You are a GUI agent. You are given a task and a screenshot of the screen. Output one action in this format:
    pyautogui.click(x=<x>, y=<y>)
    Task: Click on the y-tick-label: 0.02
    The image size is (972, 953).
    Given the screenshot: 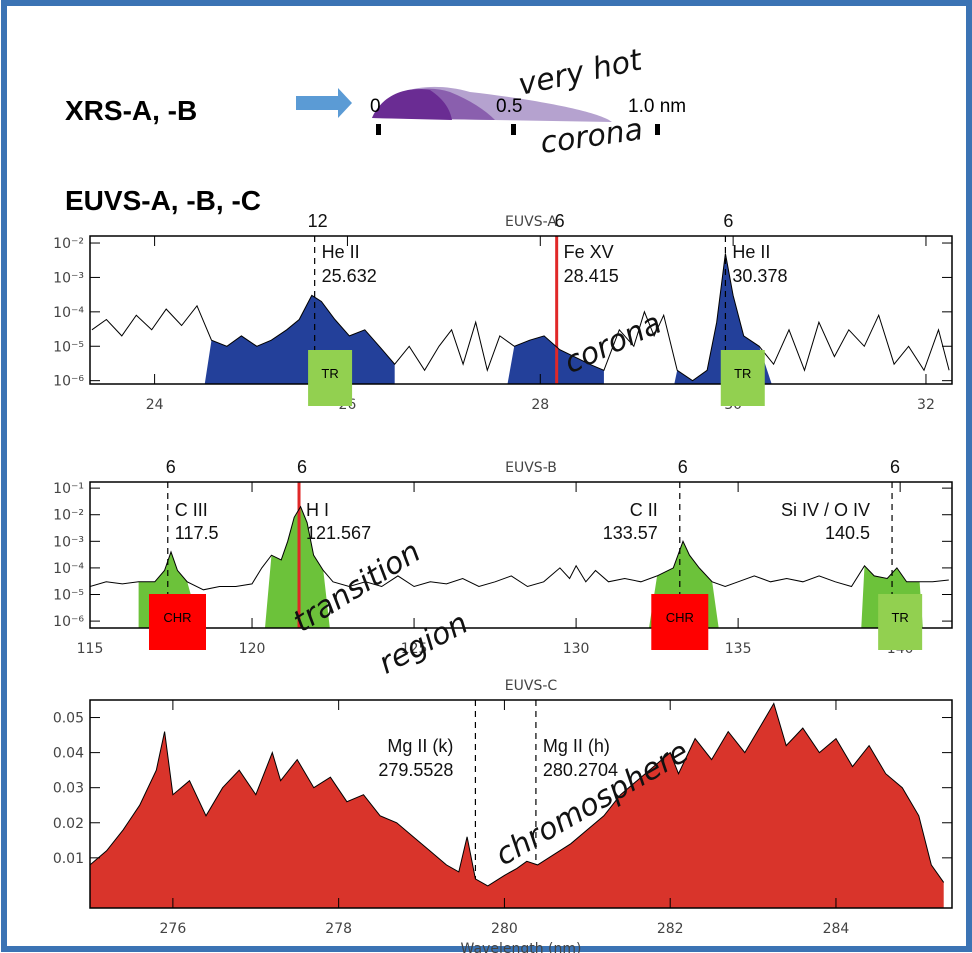 What is the action you would take?
    pyautogui.click(x=68, y=824)
    